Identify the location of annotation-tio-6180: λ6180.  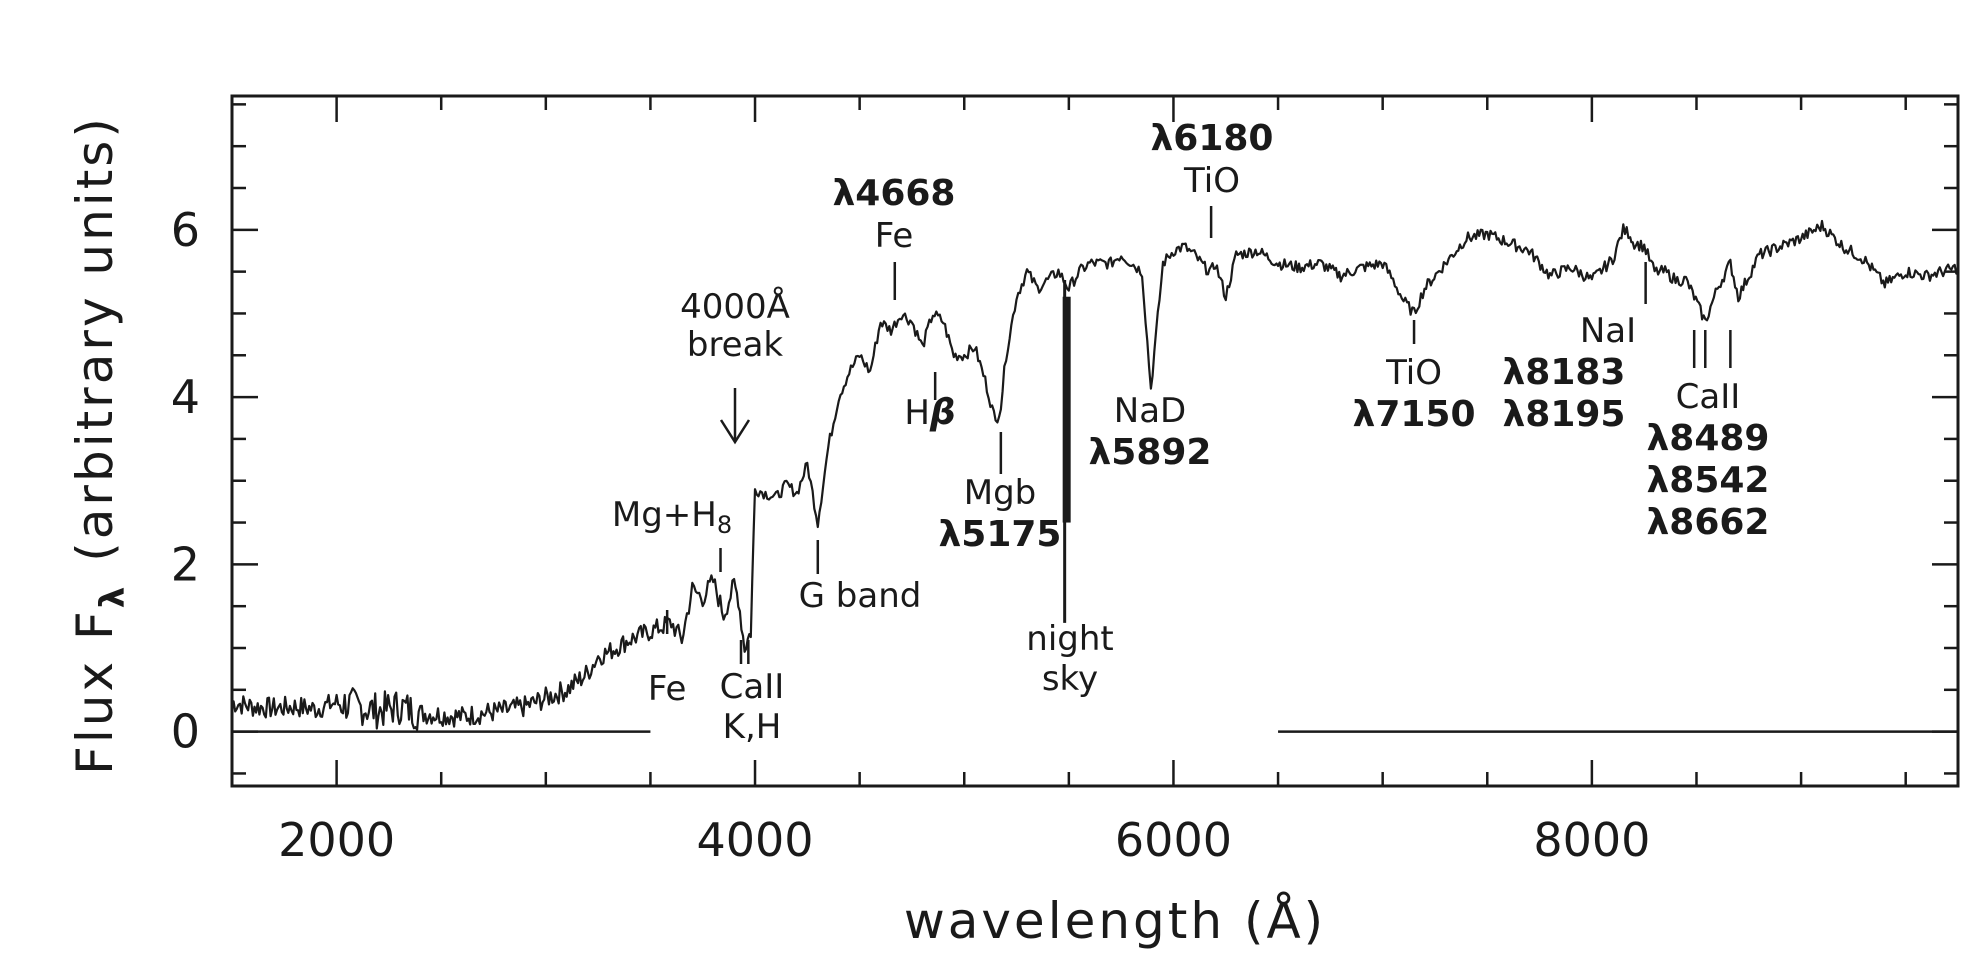
(1212, 138).